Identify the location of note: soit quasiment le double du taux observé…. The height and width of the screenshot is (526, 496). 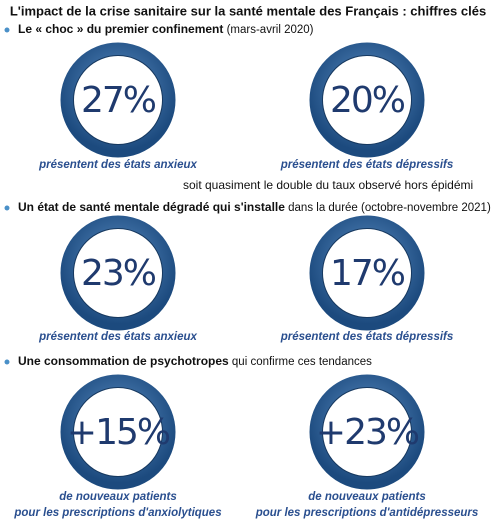
(328, 185).